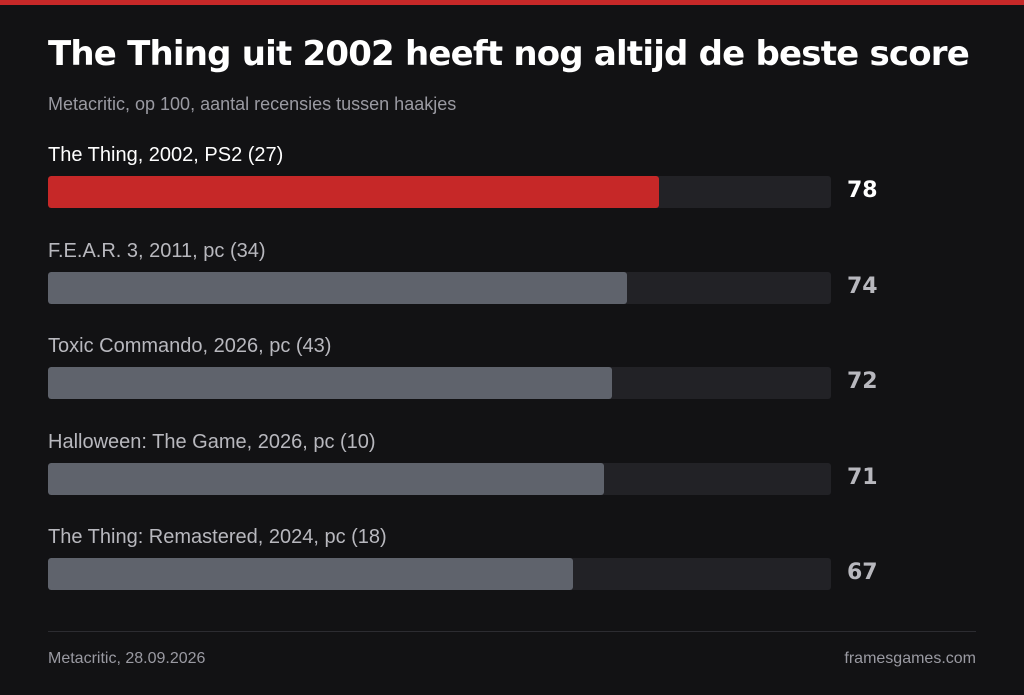 This screenshot has width=1024, height=695. What do you see at coordinates (157, 250) in the screenshot?
I see `category-label: F.E.A.R. 3, 2011, pc (34)` at bounding box center [157, 250].